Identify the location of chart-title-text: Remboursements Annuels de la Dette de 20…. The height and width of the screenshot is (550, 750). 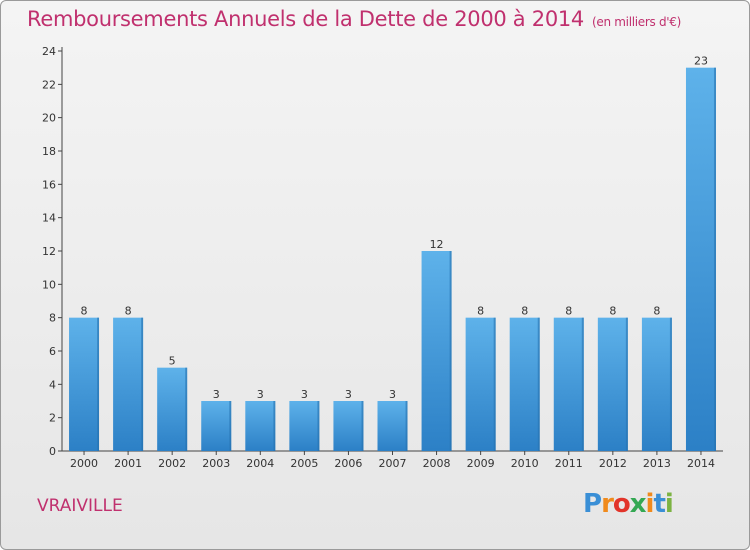
(305, 19).